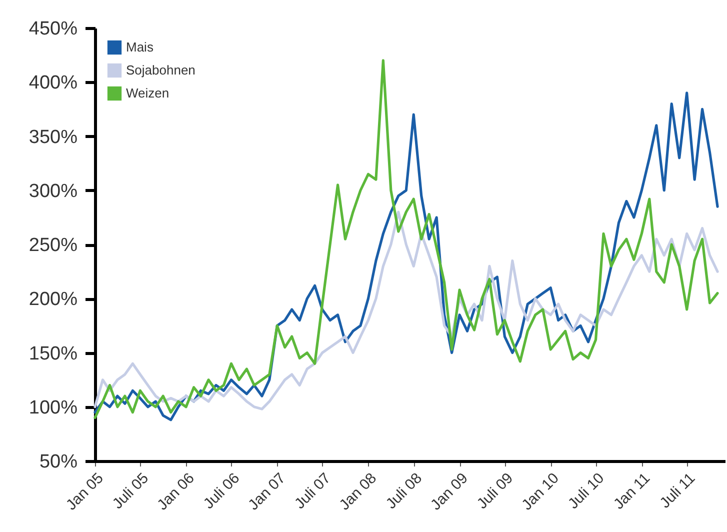 This screenshot has height=532, width=727. Describe the element at coordinates (130, 491) in the screenshot. I see `x-tick-label: Juli 05` at that location.